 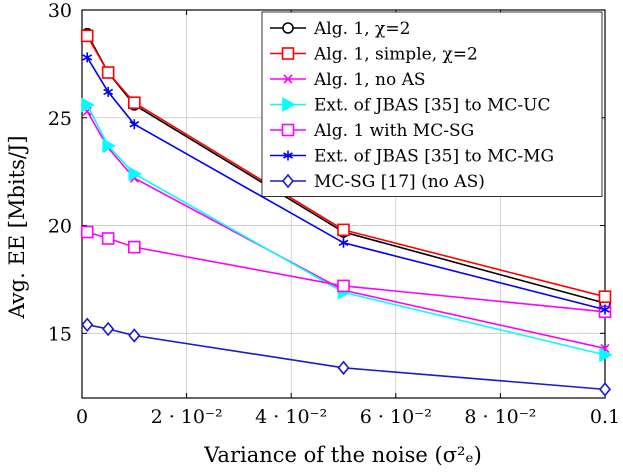 What do you see at coordinates (393, 131) in the screenshot?
I see `legend-label: Alg. 1 with MC-SG` at bounding box center [393, 131].